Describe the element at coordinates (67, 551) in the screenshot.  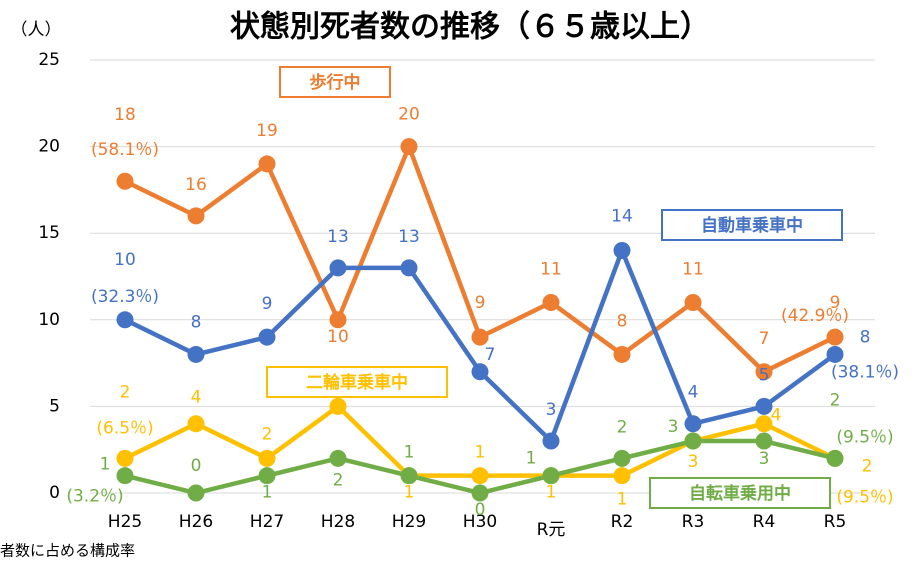
I see `footnote: 者数に占める構成率` at that location.